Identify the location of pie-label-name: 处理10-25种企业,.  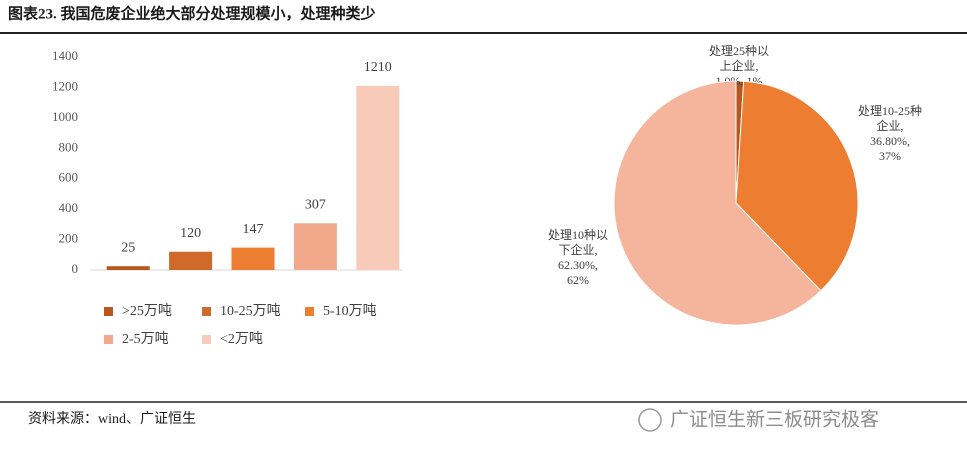
(890, 118).